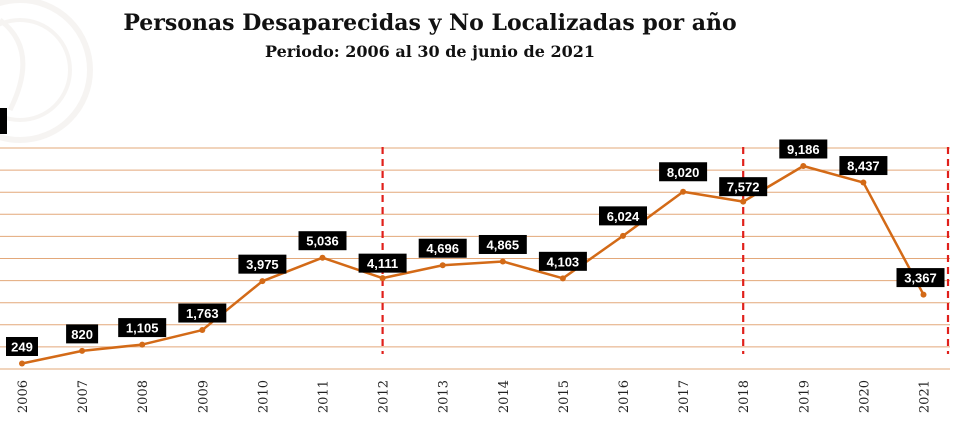 This screenshot has height=446, width=965. I want to click on data-label-text: 8,437, so click(863, 166).